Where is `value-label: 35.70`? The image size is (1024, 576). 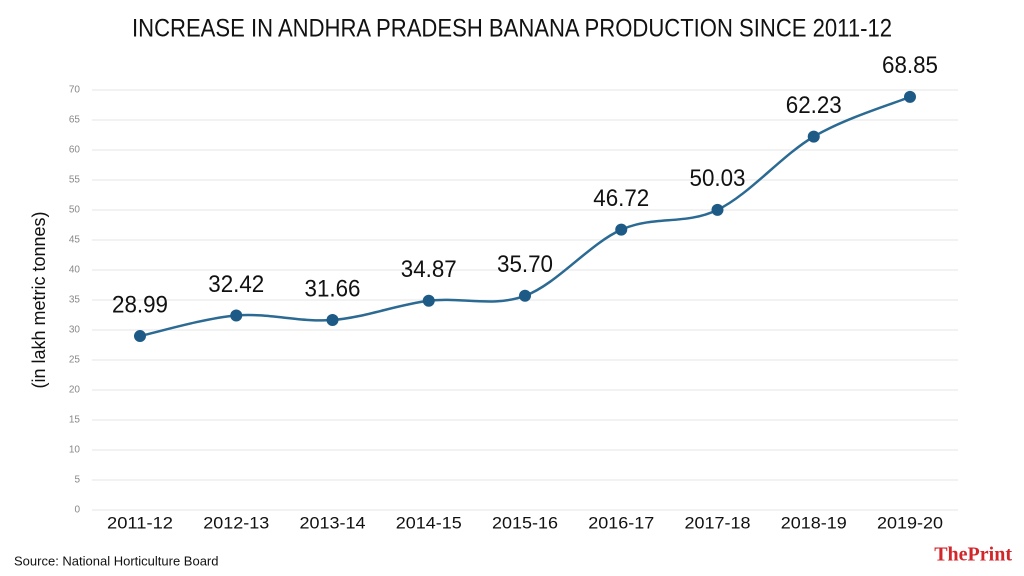 value-label: 35.70 is located at coordinates (525, 264).